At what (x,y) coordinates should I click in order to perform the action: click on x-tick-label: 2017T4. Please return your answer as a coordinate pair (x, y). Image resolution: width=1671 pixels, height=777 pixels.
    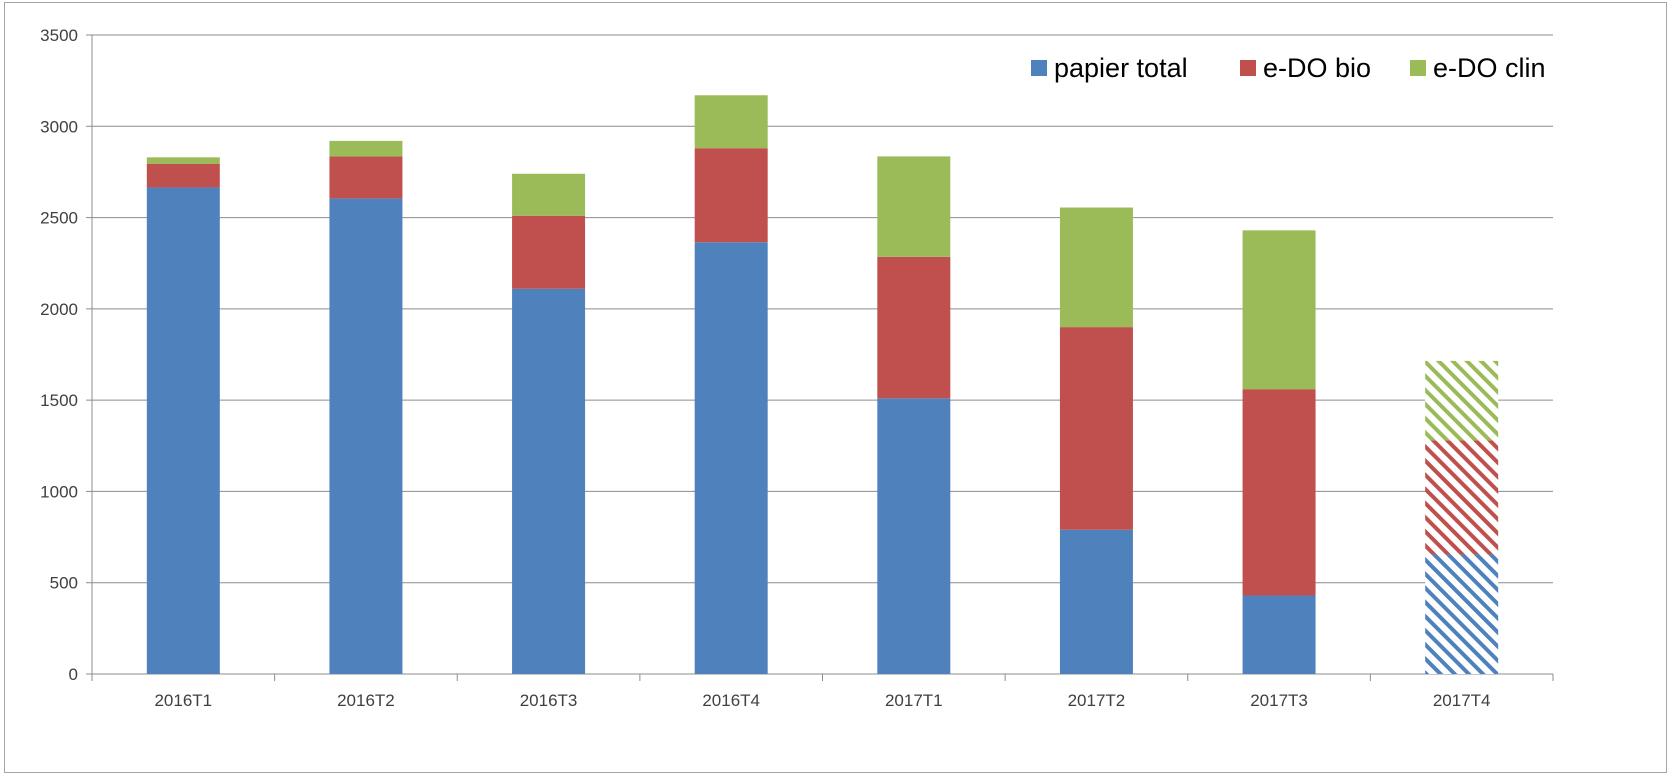
    Looking at the image, I should click on (1462, 700).